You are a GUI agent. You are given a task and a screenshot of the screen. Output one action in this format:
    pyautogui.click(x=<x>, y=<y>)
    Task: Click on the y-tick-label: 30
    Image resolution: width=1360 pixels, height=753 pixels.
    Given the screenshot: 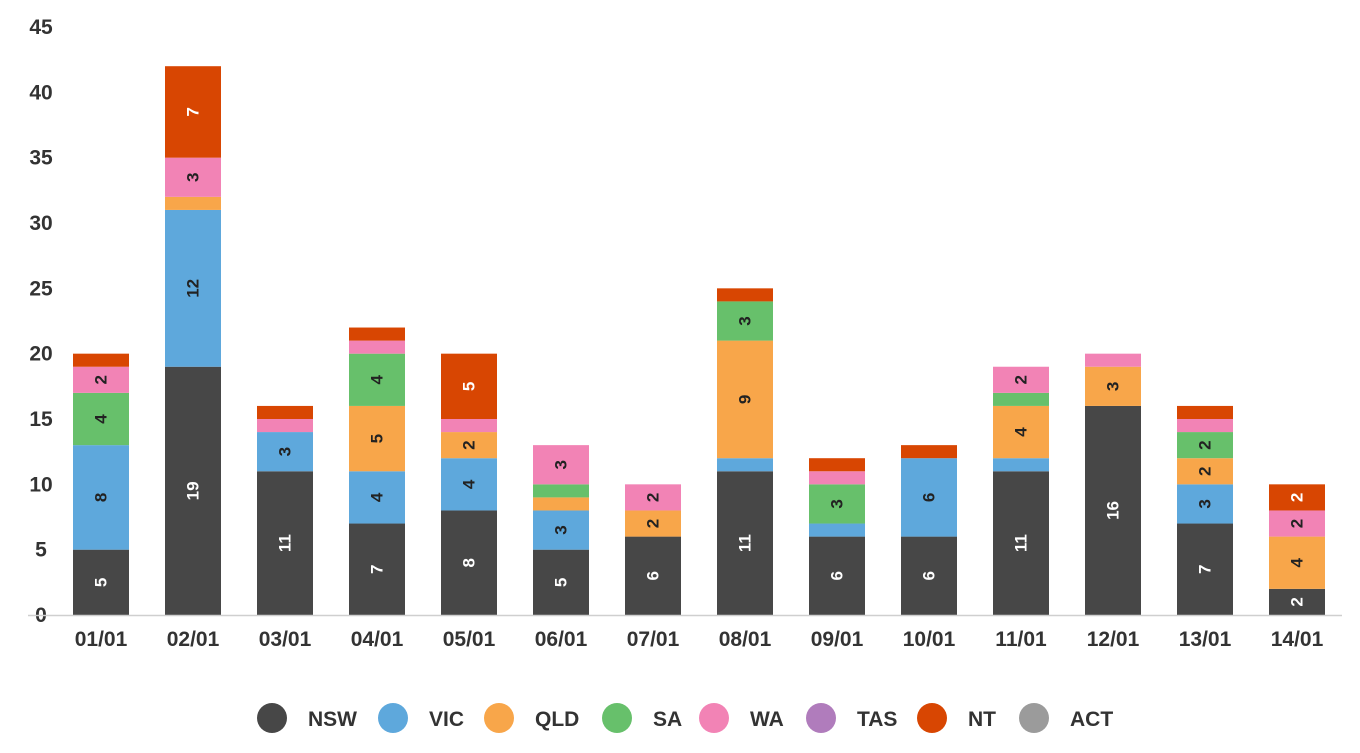 What is the action you would take?
    pyautogui.click(x=40, y=223)
    